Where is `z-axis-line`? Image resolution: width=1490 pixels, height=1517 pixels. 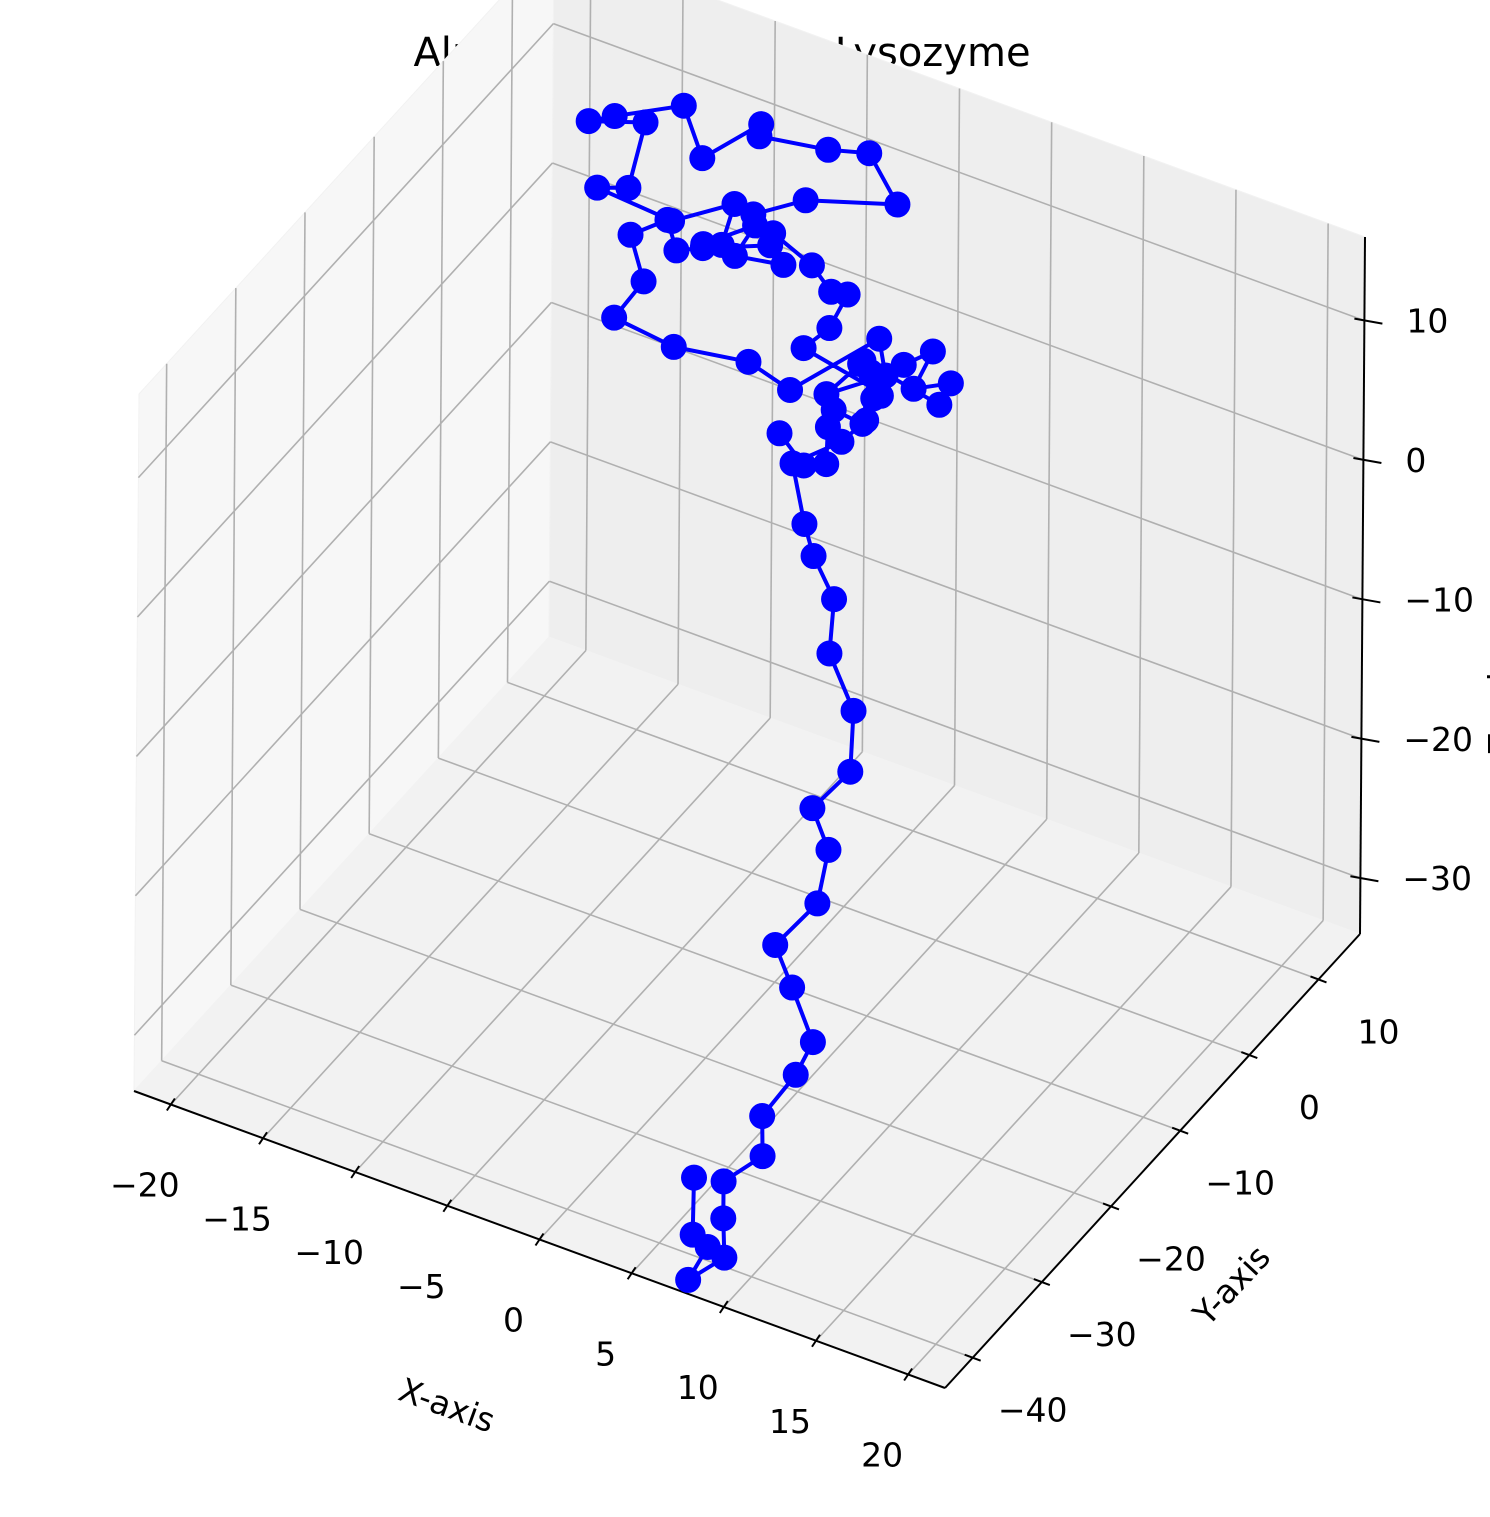
z-axis-line is located at coordinates (1362, 585).